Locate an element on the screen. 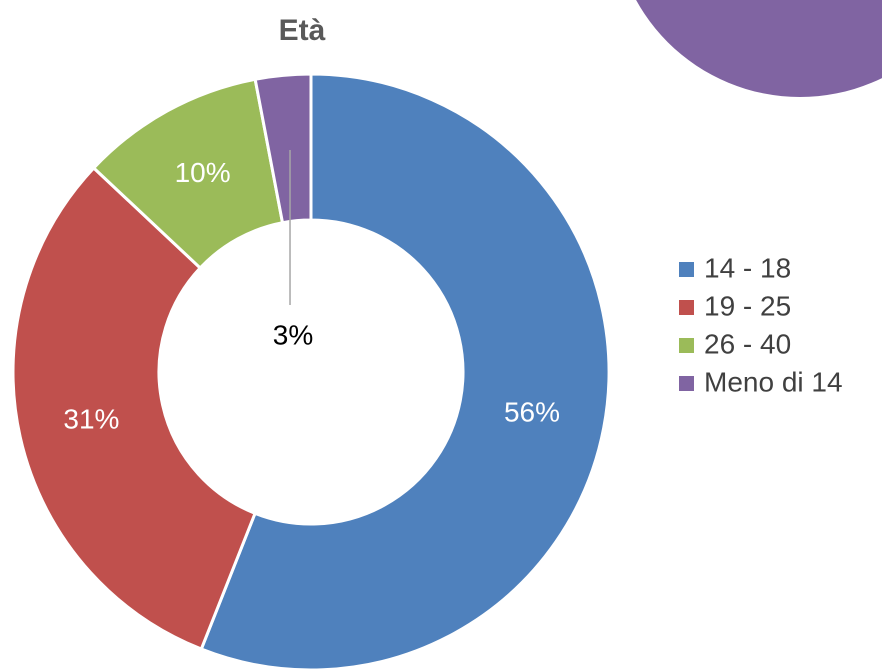 This screenshot has height=672, width=882. data-label: 31% is located at coordinates (91, 418).